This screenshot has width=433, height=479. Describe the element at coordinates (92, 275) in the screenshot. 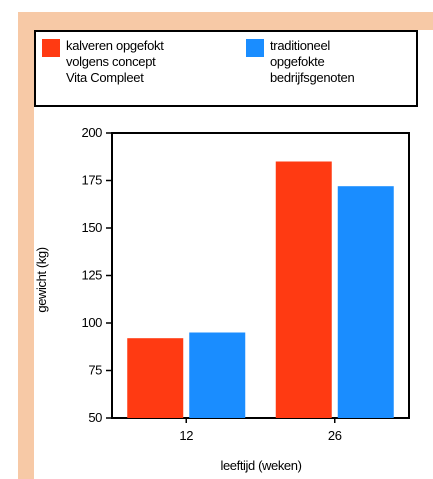

I see `y-tick-label-125: 125` at that location.